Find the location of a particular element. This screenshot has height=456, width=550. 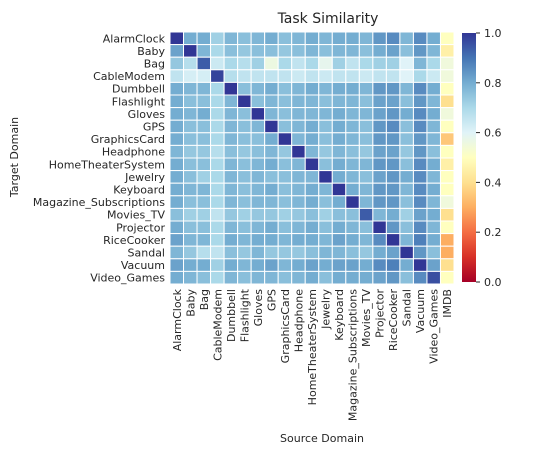

chart-title: Task Similarity is located at coordinates (328, 19).